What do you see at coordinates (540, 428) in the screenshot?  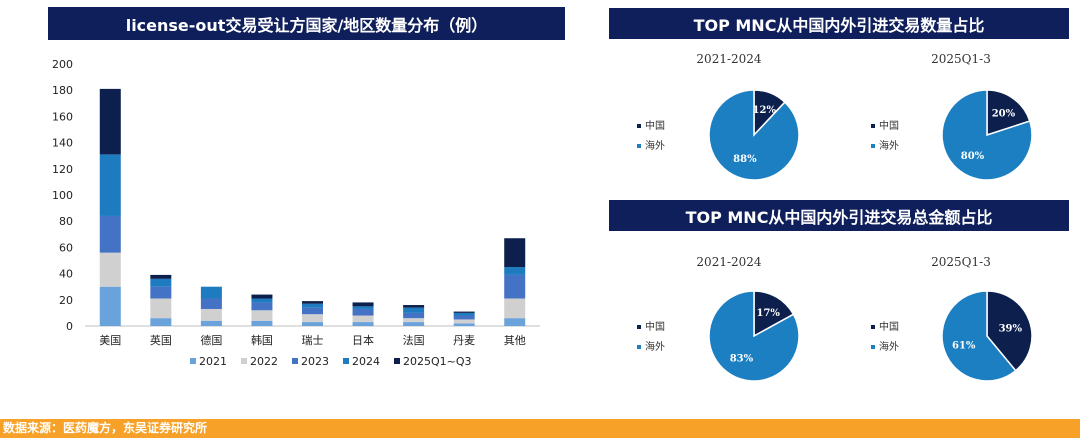 I see `source-footer: 数据来源：医药魔方，东吴证券研究所` at bounding box center [540, 428].